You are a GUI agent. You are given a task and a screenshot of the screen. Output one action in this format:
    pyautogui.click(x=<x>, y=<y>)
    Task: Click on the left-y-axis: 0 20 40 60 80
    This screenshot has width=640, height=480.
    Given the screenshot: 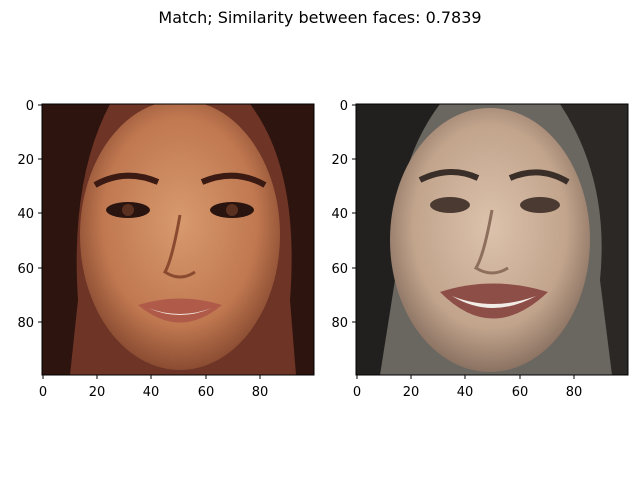 What is the action you would take?
    pyautogui.click(x=29, y=215)
    